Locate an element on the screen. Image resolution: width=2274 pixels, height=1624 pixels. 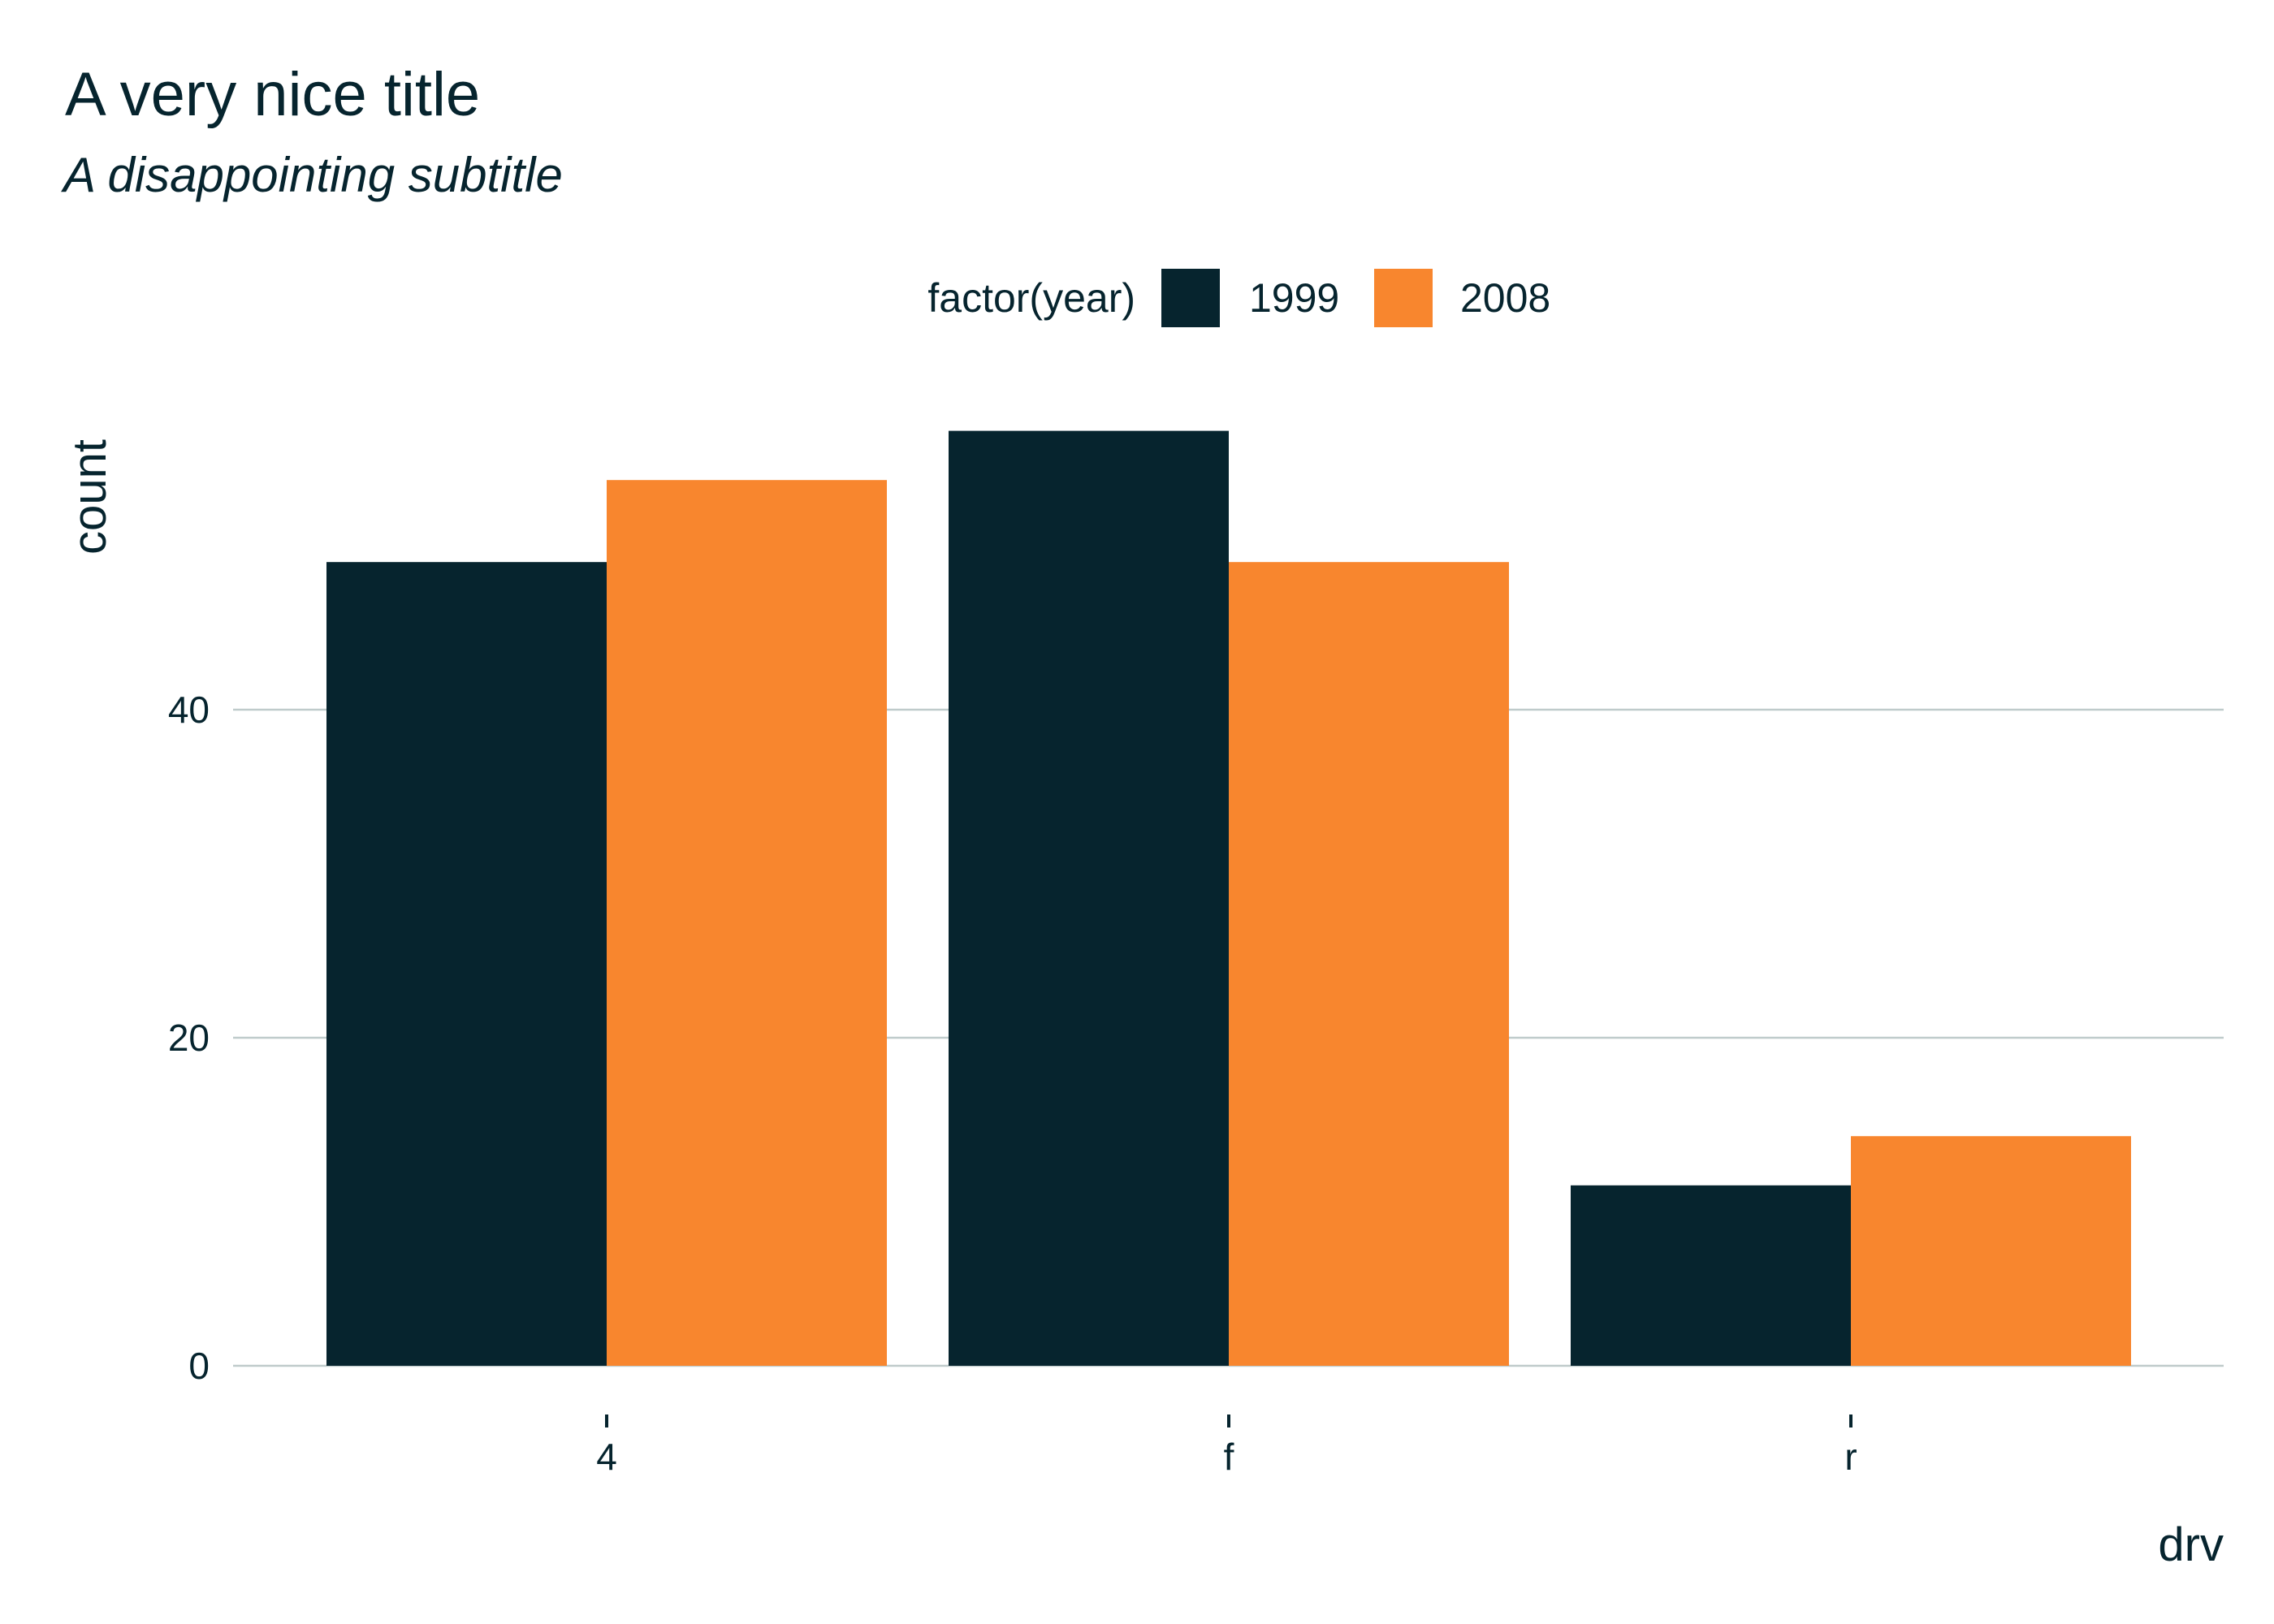
y-tick-label: 40 is located at coordinates (189, 710).